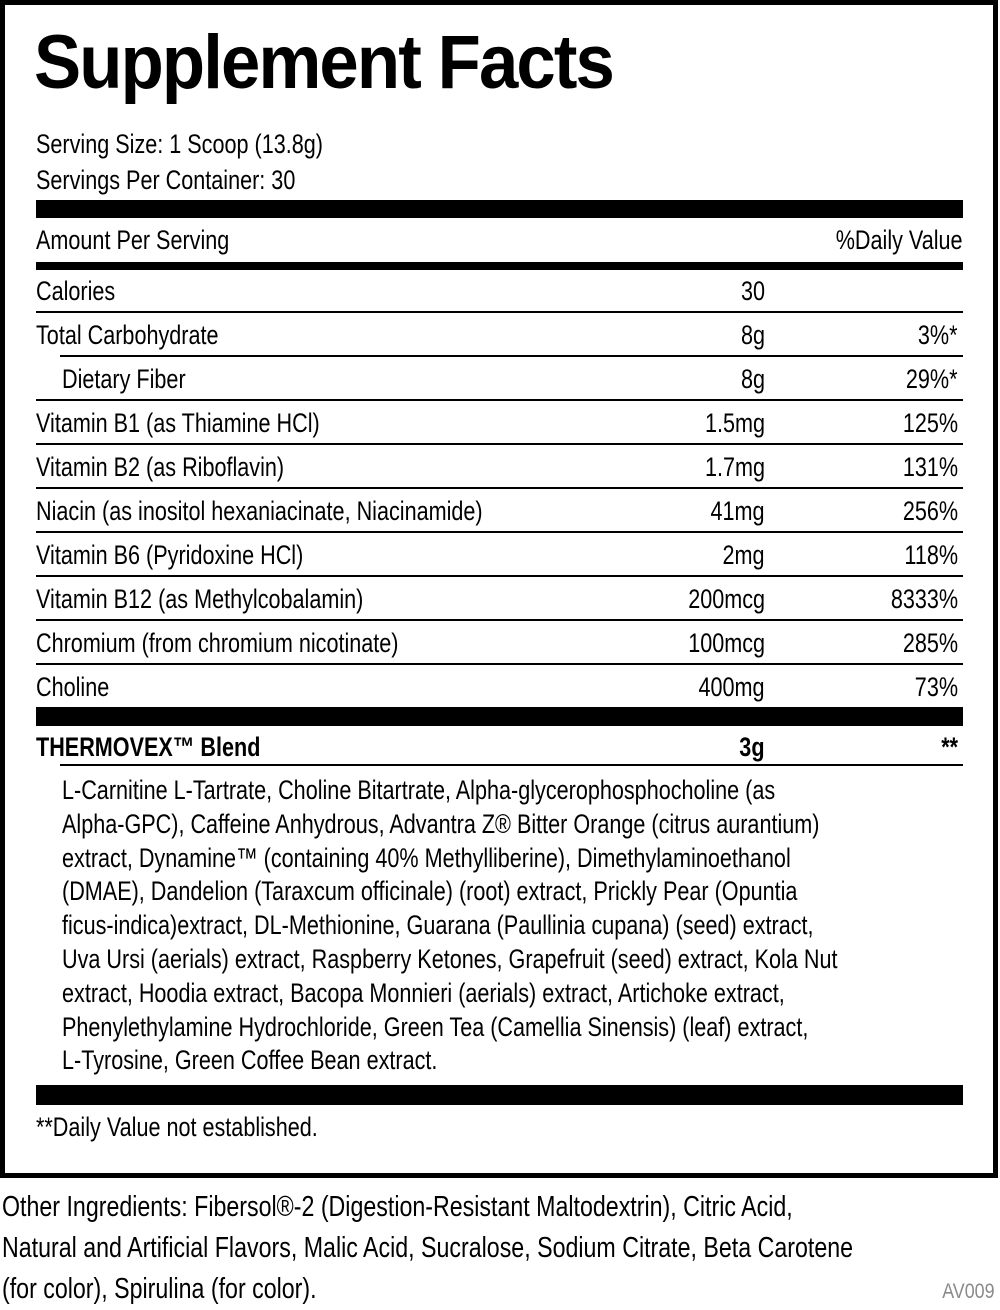 This screenshot has height=1310, width=1000. Describe the element at coordinates (76, 291) in the screenshot. I see `nutrient-name: Calories` at that location.